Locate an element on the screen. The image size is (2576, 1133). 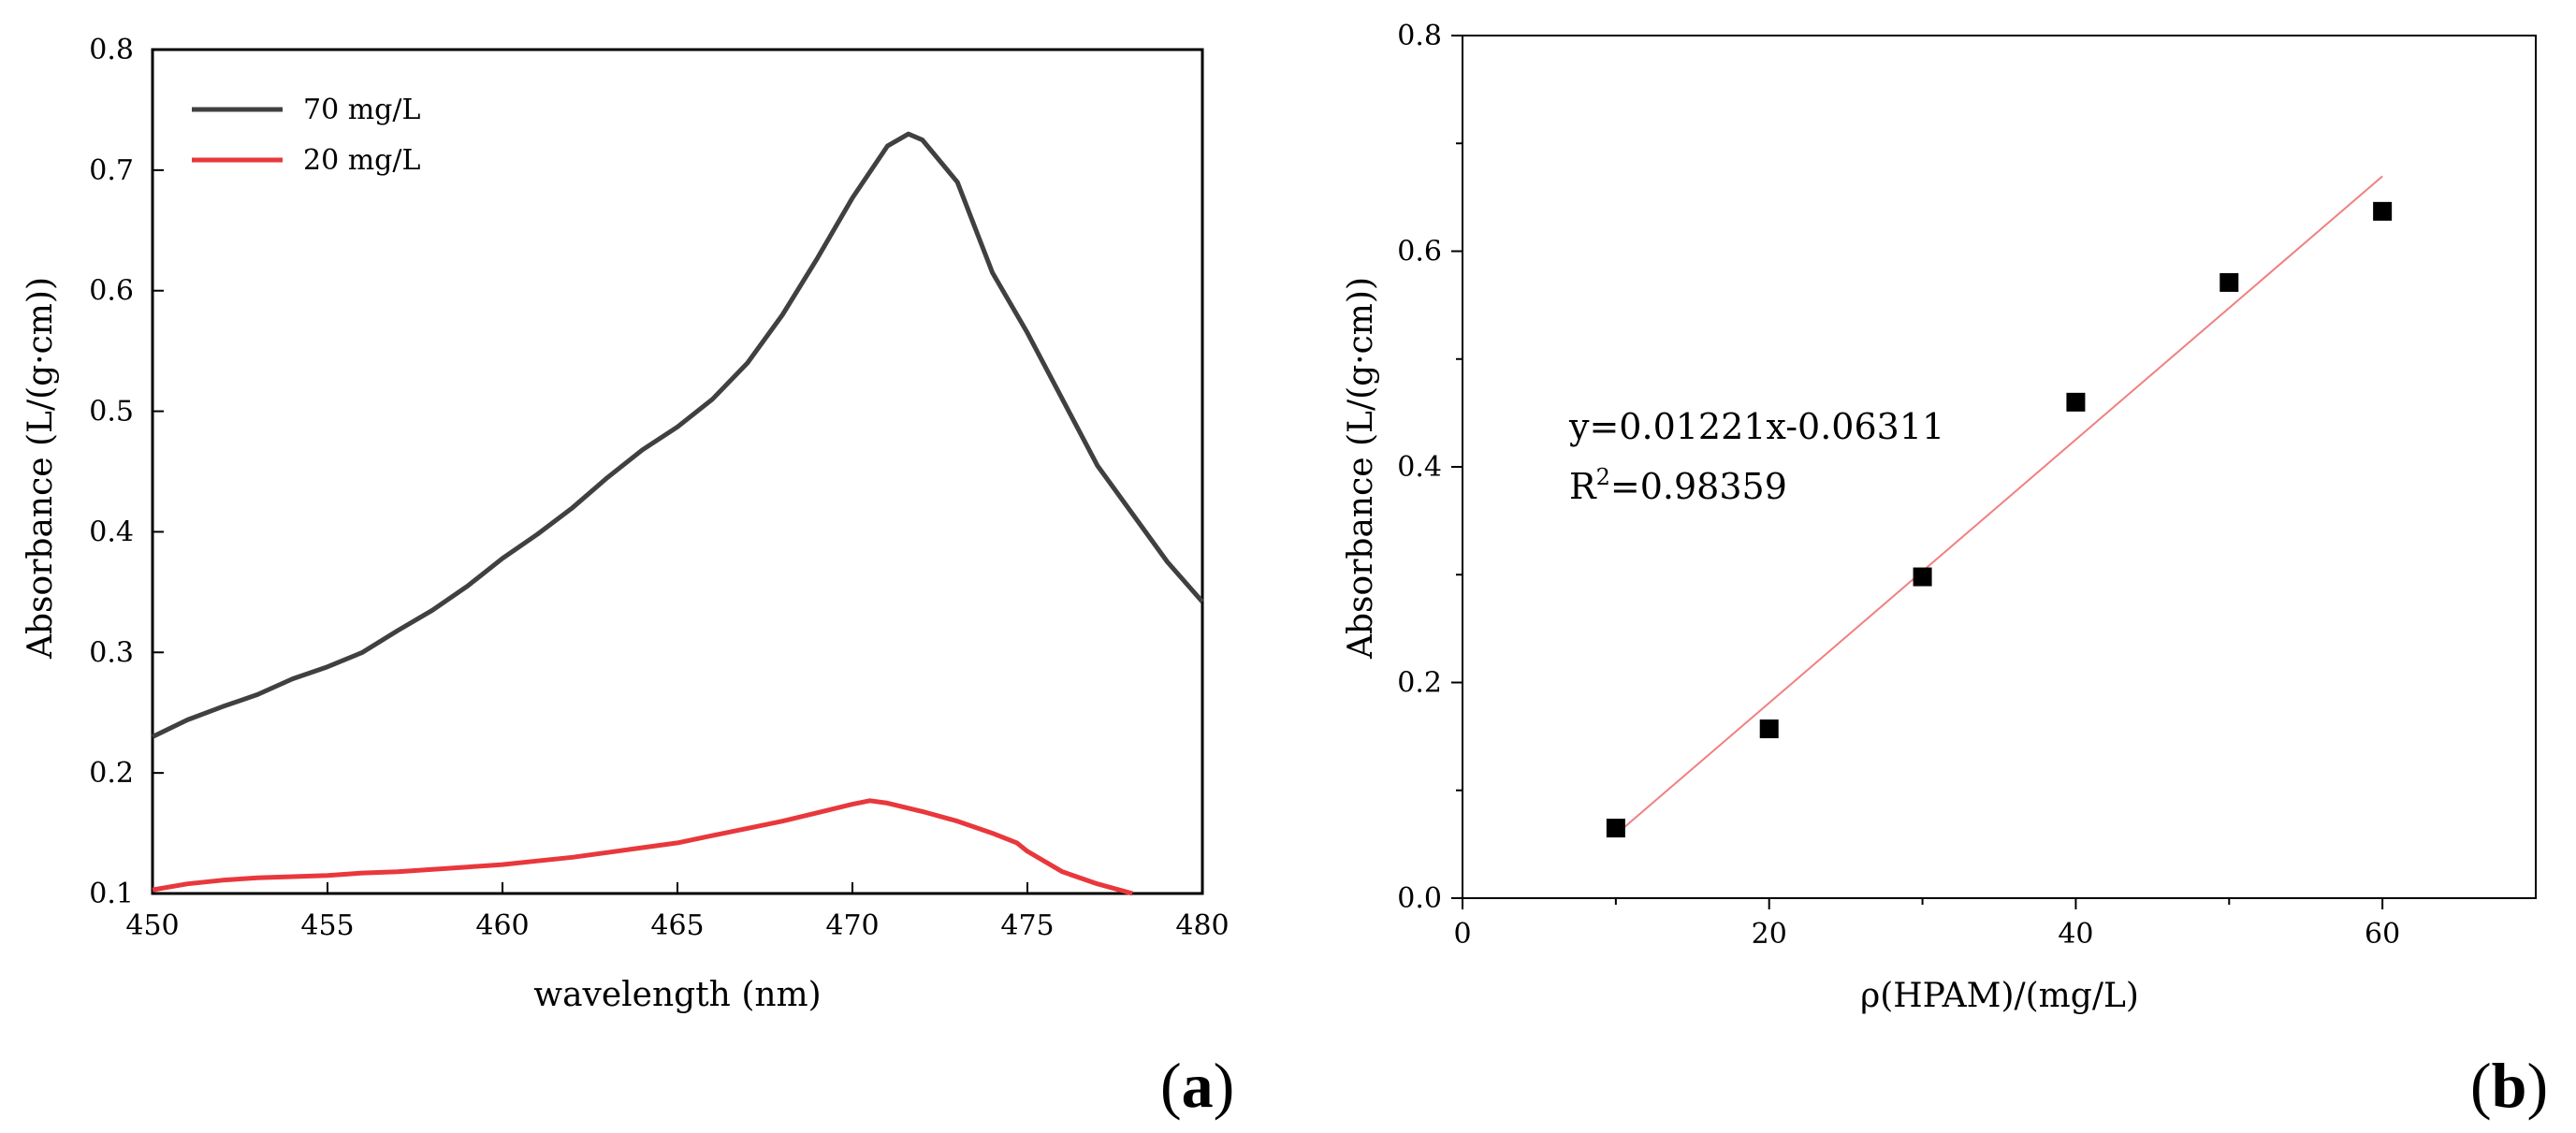
x-tick-label-465: 465 is located at coordinates (677, 925).